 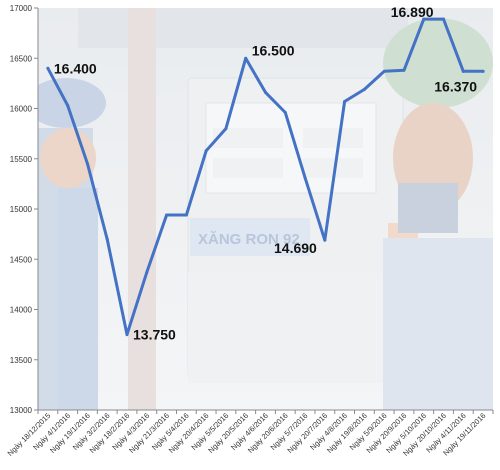 I want to click on y-tick-label: 16500, so click(x=21, y=58).